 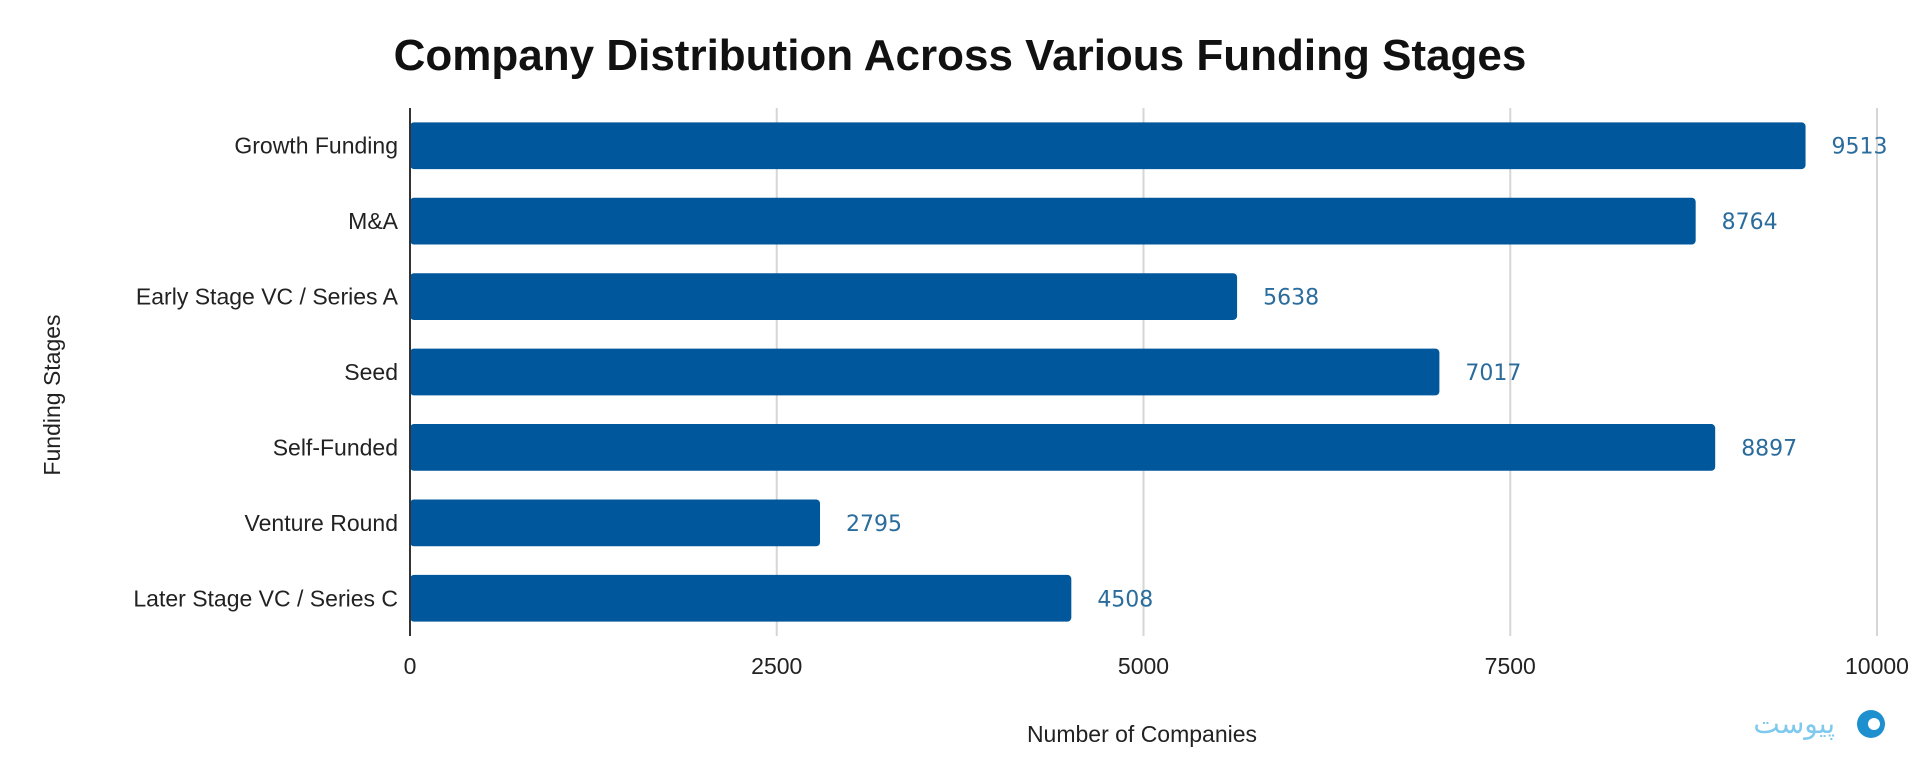 What do you see at coordinates (1750, 222) in the screenshot?
I see `value-label: 8764` at bounding box center [1750, 222].